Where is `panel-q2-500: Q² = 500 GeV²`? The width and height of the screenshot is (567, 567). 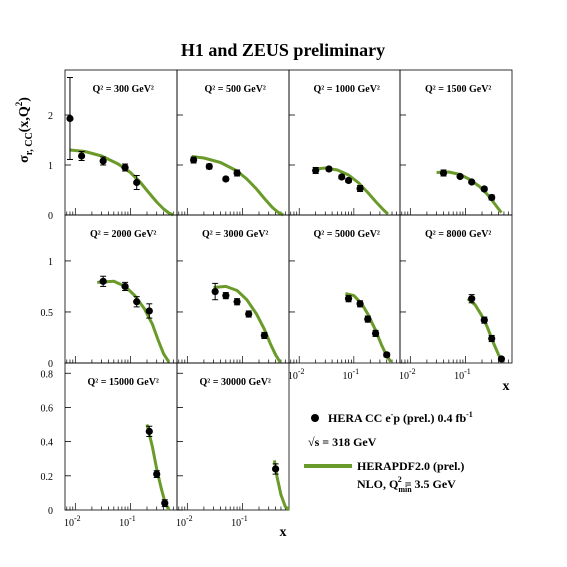
panel-q2-500: Q² = 500 GeV² is located at coordinates (233, 143).